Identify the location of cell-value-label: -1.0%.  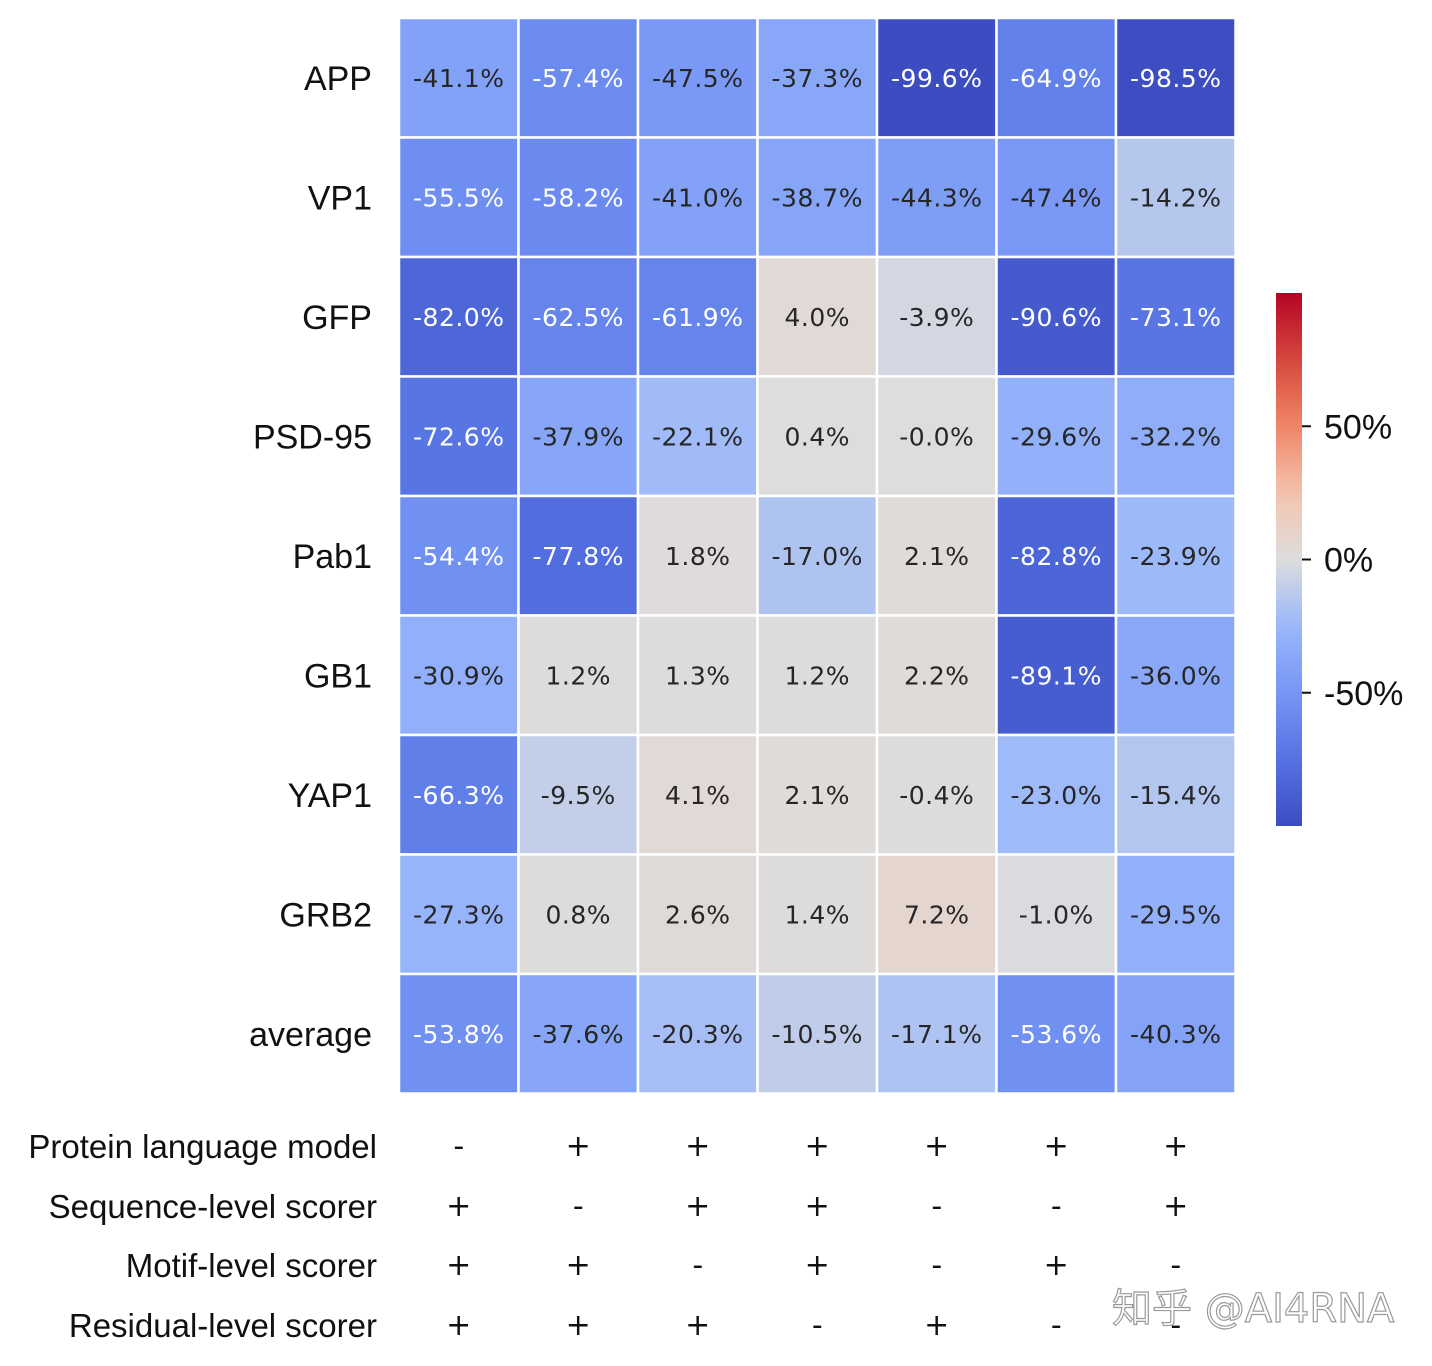
(1056, 914).